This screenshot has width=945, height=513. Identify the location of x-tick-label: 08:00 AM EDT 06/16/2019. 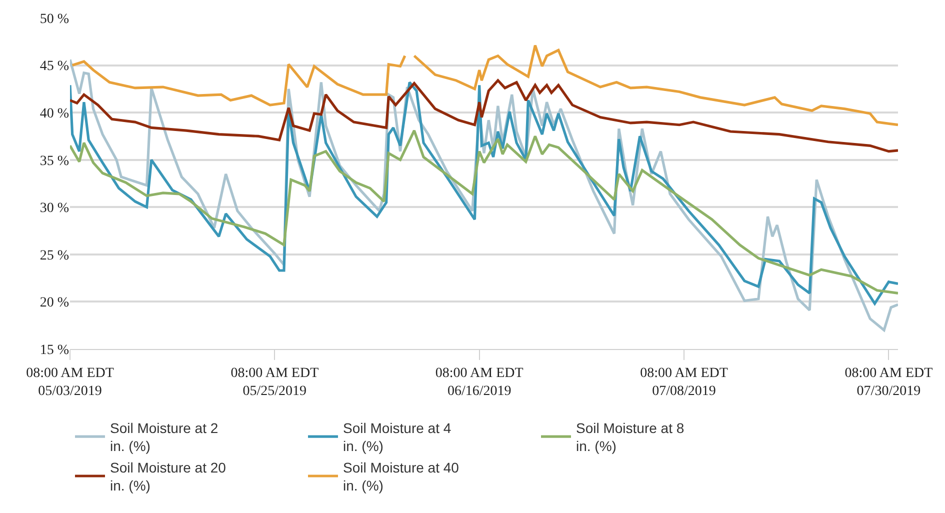
(479, 382).